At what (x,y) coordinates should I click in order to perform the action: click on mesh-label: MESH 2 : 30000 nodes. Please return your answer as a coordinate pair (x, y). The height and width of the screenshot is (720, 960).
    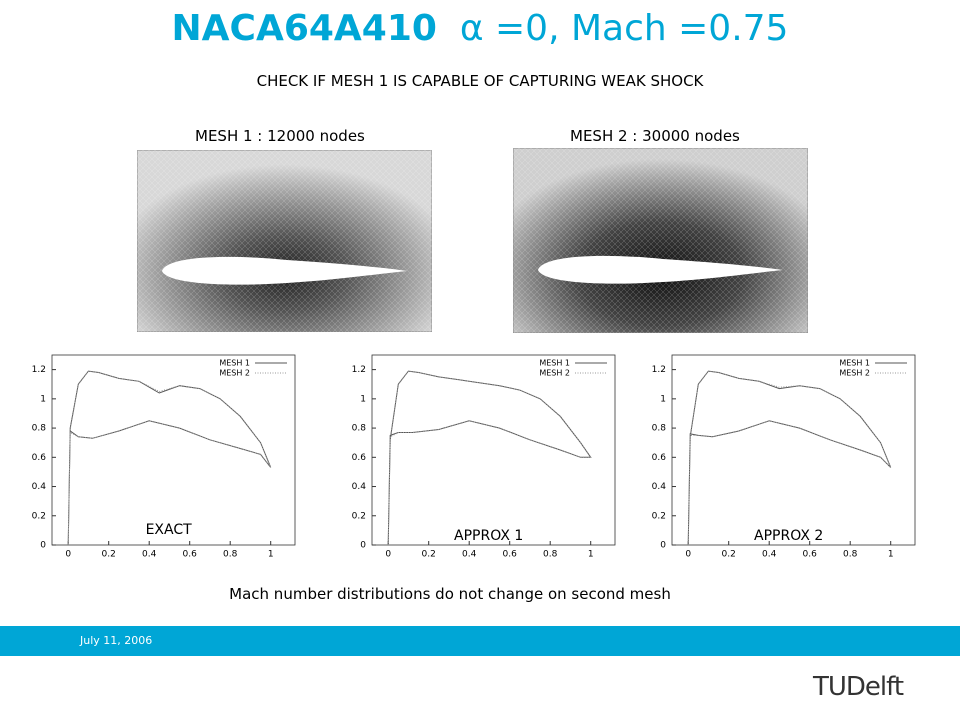
    Looking at the image, I should click on (655, 136).